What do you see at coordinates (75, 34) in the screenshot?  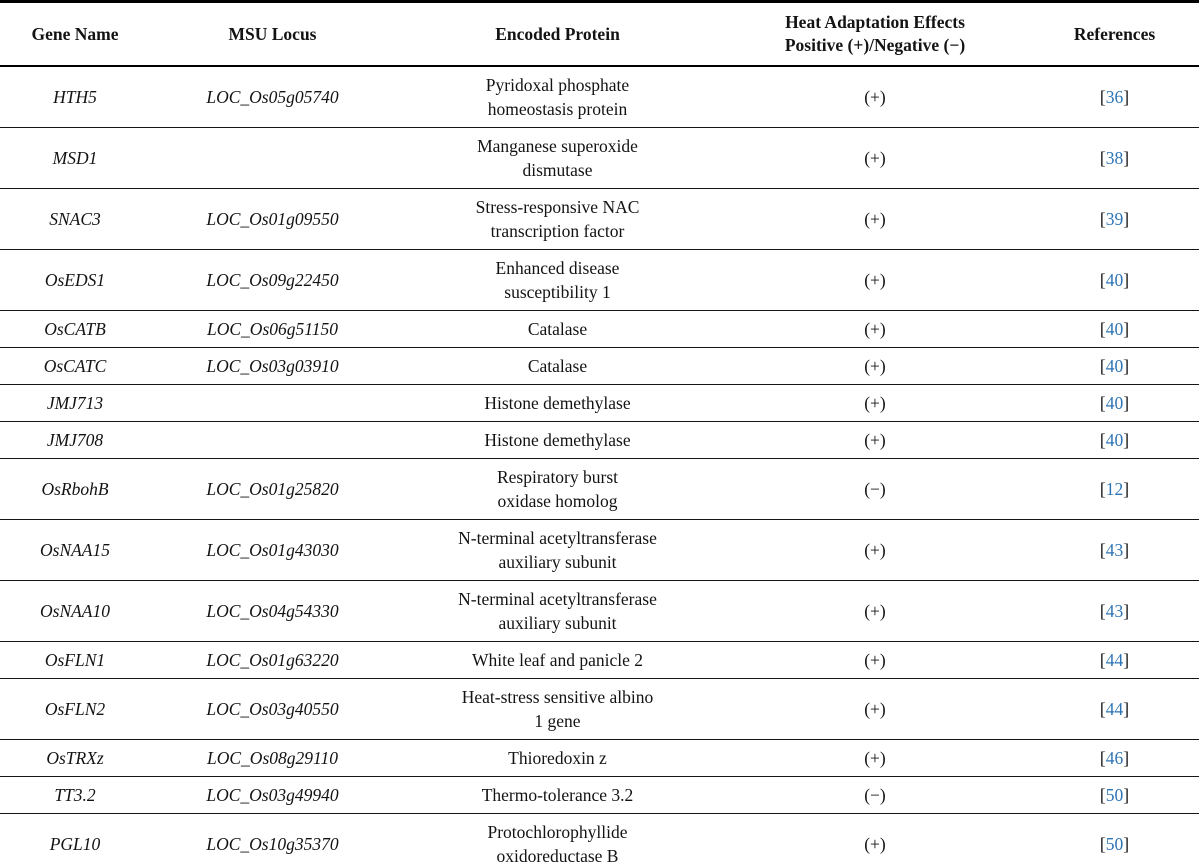 I see `header-gene-name: Gene Name` at bounding box center [75, 34].